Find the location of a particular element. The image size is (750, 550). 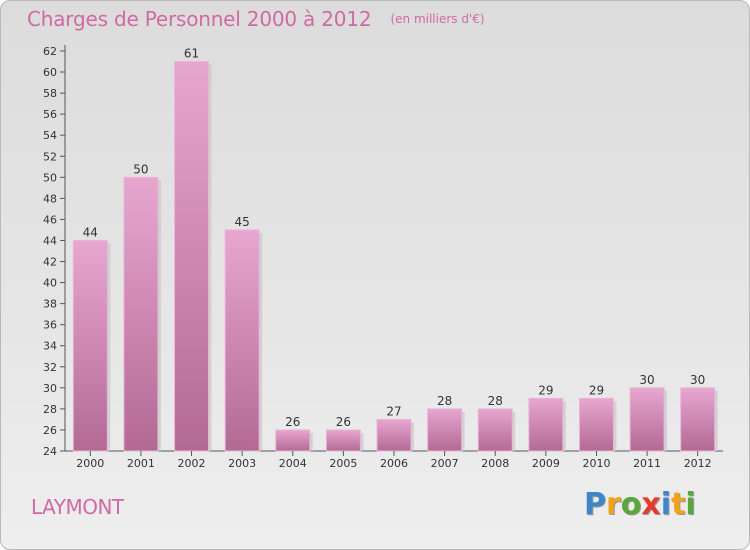

x-tick-label: 2008 is located at coordinates (495, 463).